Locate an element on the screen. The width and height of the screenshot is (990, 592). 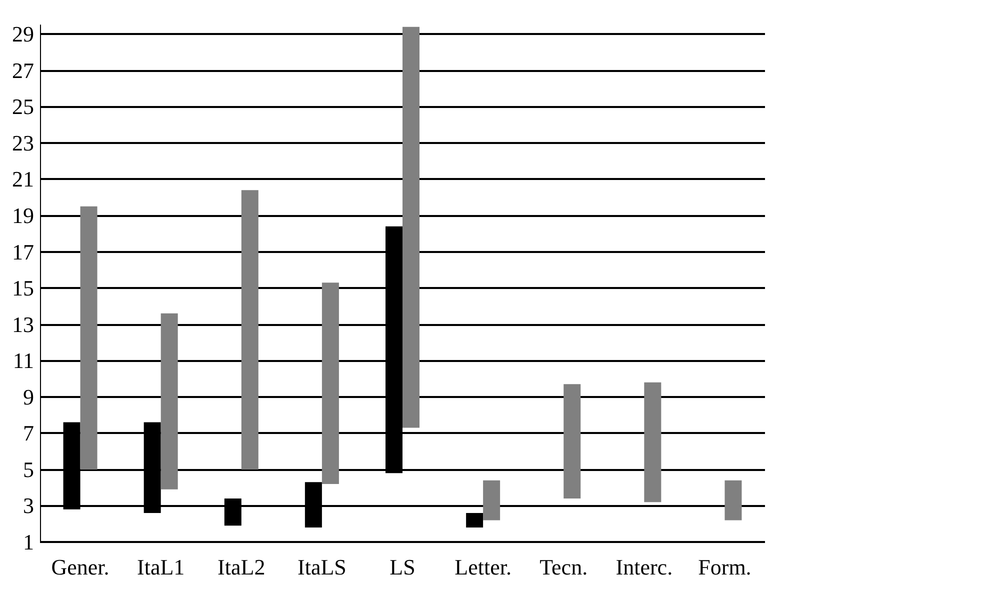
y-tick-label: 1 is located at coordinates (28, 542).